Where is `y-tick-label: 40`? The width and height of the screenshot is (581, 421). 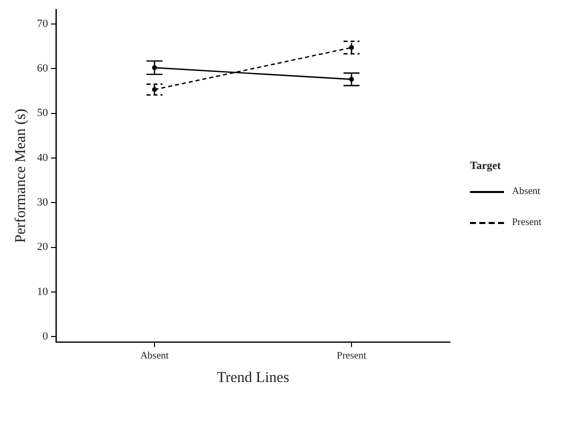 y-tick-label: 40 is located at coordinates (42, 158).